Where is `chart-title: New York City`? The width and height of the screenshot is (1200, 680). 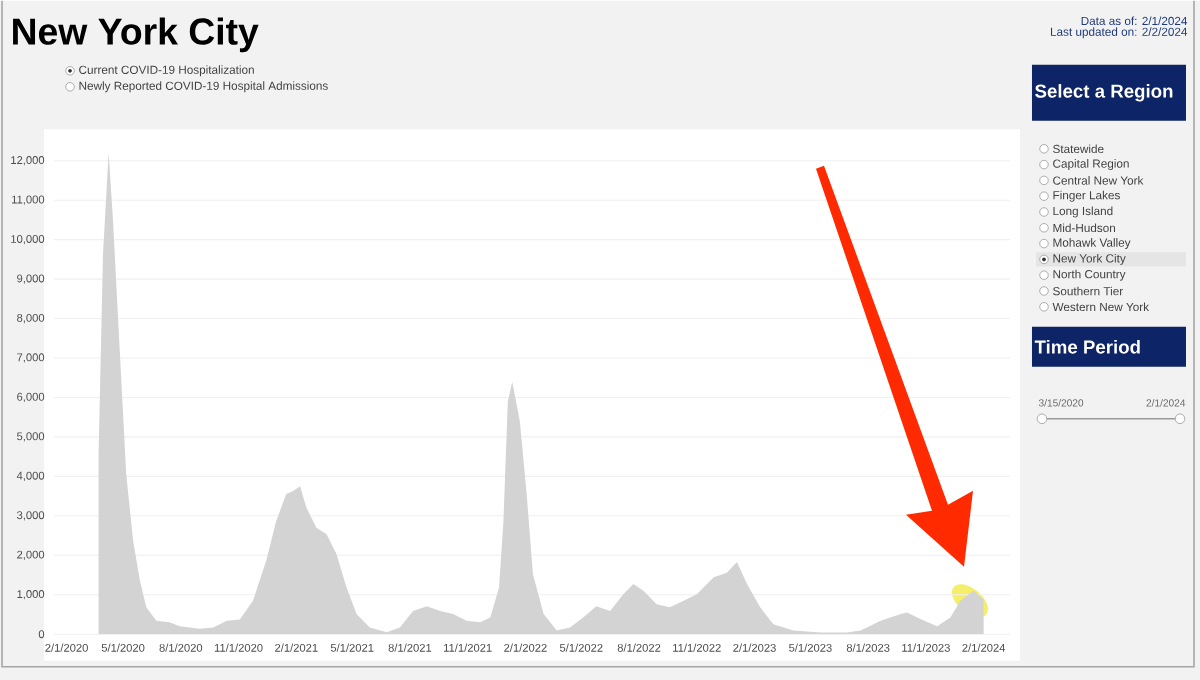
chart-title: New York City is located at coordinates (136, 34).